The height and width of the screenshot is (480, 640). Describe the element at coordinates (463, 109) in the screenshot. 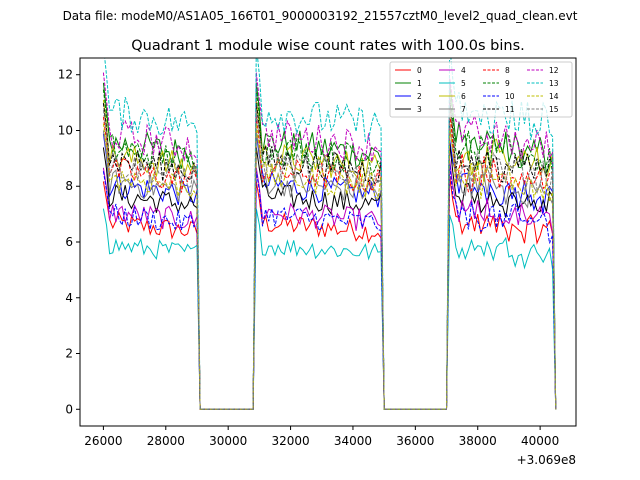

I see `legend-label-7: 7` at that location.